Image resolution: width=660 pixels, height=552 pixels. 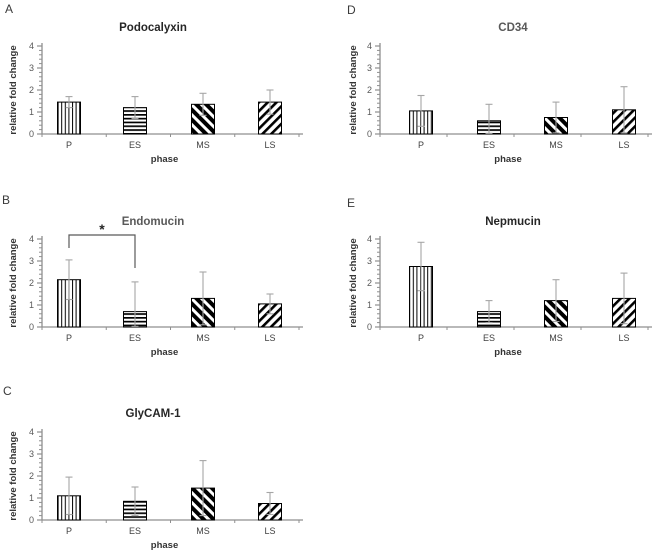 I want to click on panel-letter-c: C, so click(x=8, y=391).